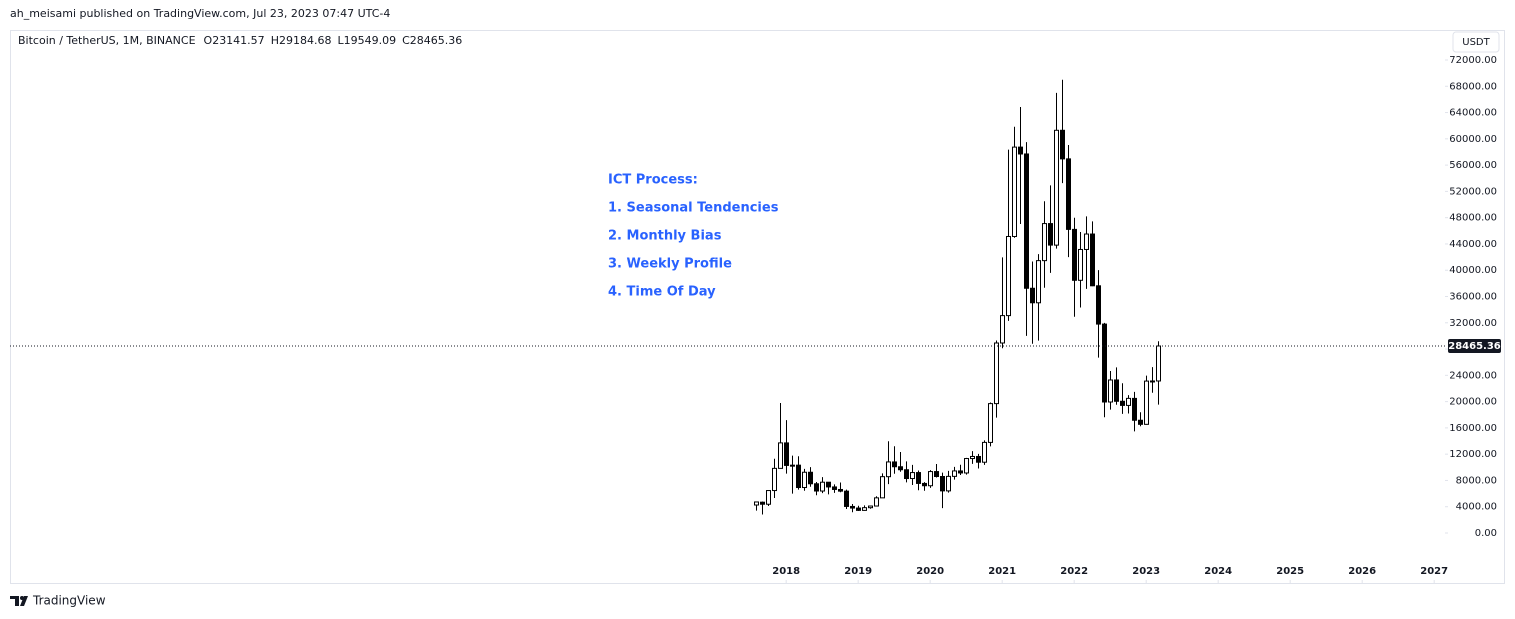  I want to click on y-tick-label: 36000.00, so click(1473, 297).